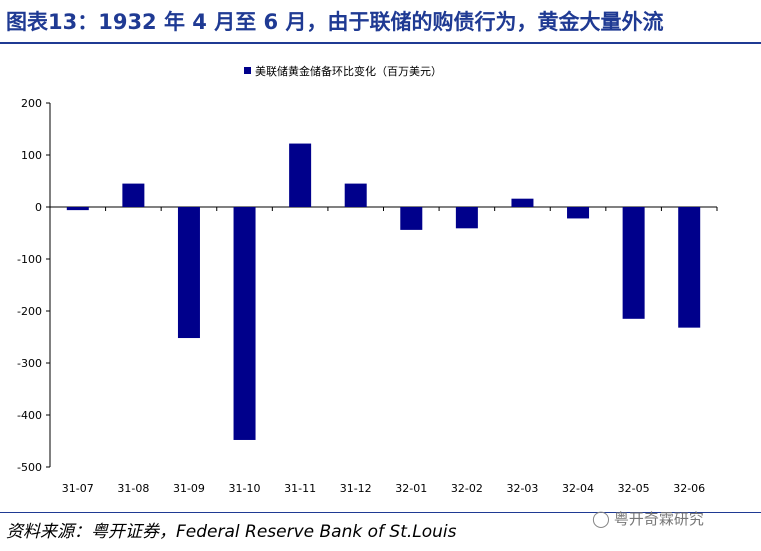 The width and height of the screenshot is (761, 551). I want to click on y-tick-label: 100, so click(31, 155).